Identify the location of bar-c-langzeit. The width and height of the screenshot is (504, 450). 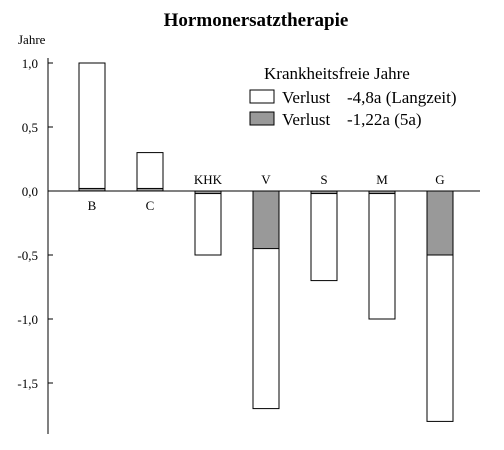
(150, 172).